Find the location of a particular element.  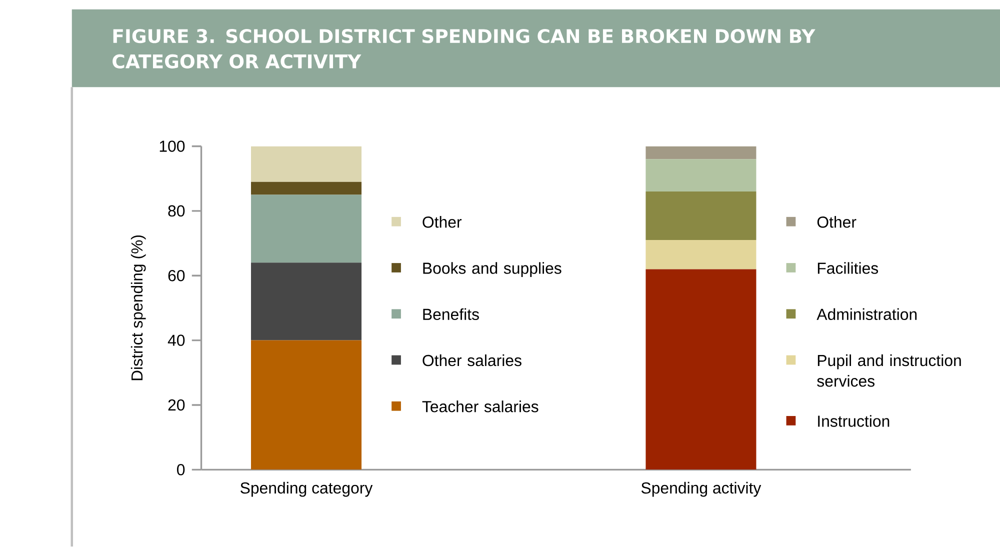

legend-label: Benefits is located at coordinates (451, 314).